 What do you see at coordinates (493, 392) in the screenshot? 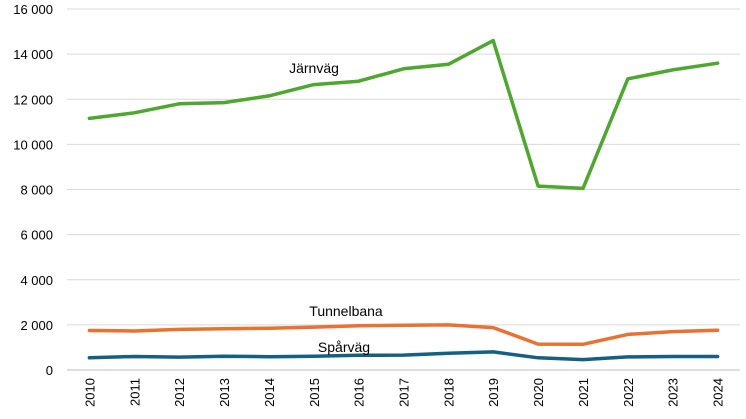
I see `x-tick-label: 2019` at bounding box center [493, 392].